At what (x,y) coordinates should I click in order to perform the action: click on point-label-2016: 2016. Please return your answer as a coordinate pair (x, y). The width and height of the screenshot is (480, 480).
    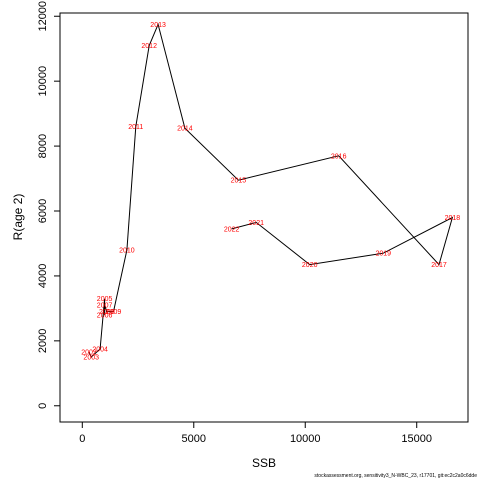
    Looking at the image, I should click on (339, 156).